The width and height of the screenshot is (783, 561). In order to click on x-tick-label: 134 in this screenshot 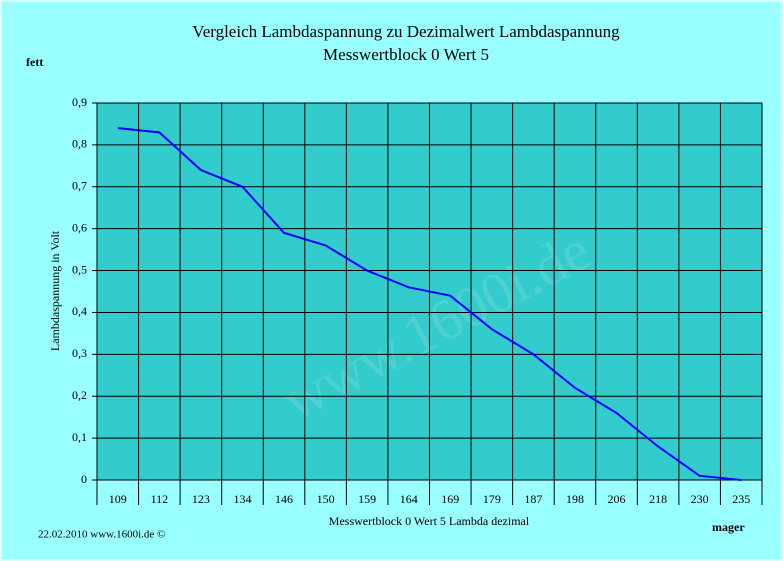, I will do `click(242, 499)`.